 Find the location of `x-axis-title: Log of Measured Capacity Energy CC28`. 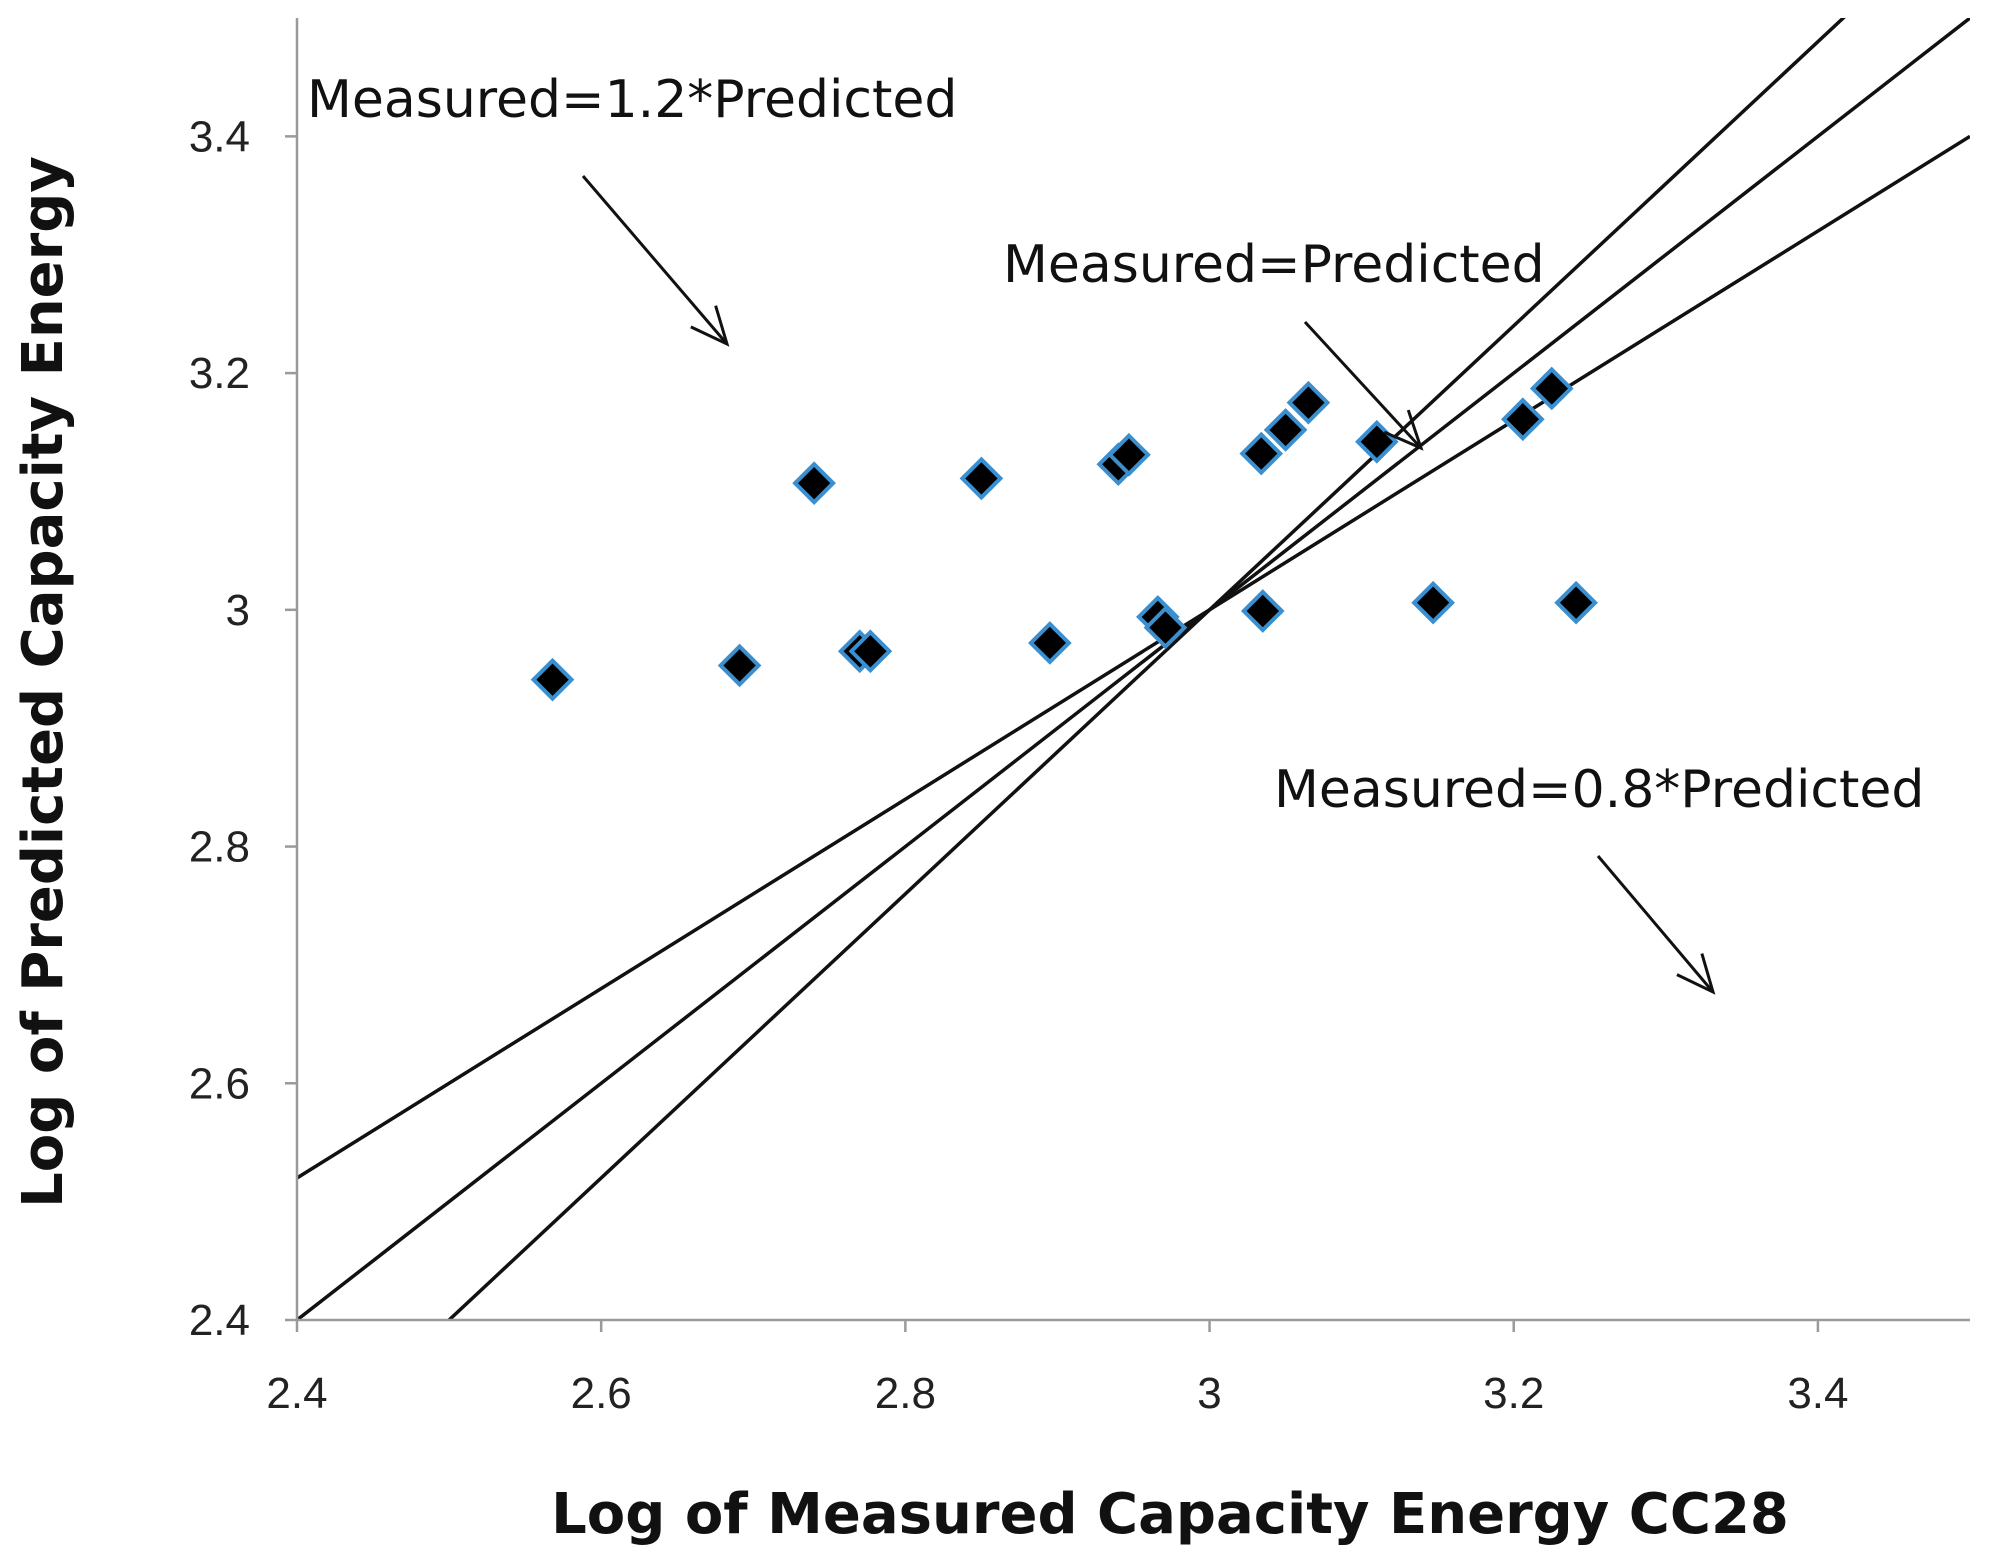

x-axis-title: Log of Measured Capacity Energy CC28 is located at coordinates (1170, 1514).